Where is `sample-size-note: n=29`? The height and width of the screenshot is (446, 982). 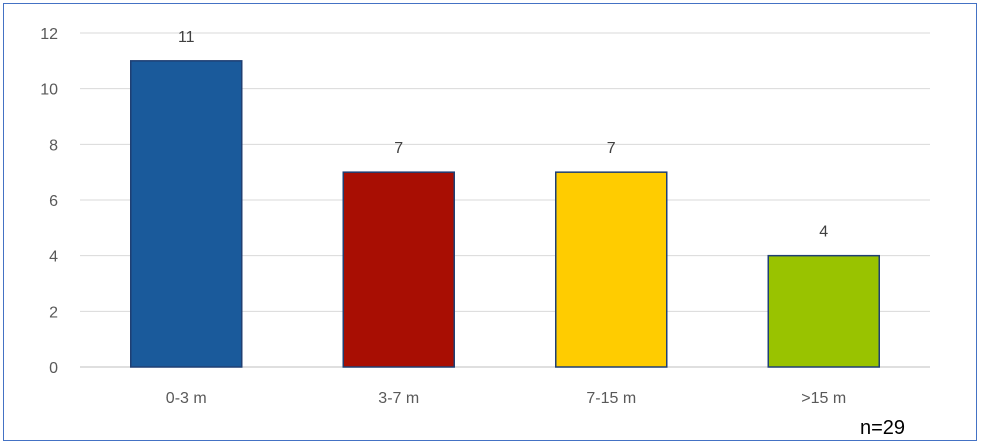
sample-size-note: n=29 is located at coordinates (883, 428).